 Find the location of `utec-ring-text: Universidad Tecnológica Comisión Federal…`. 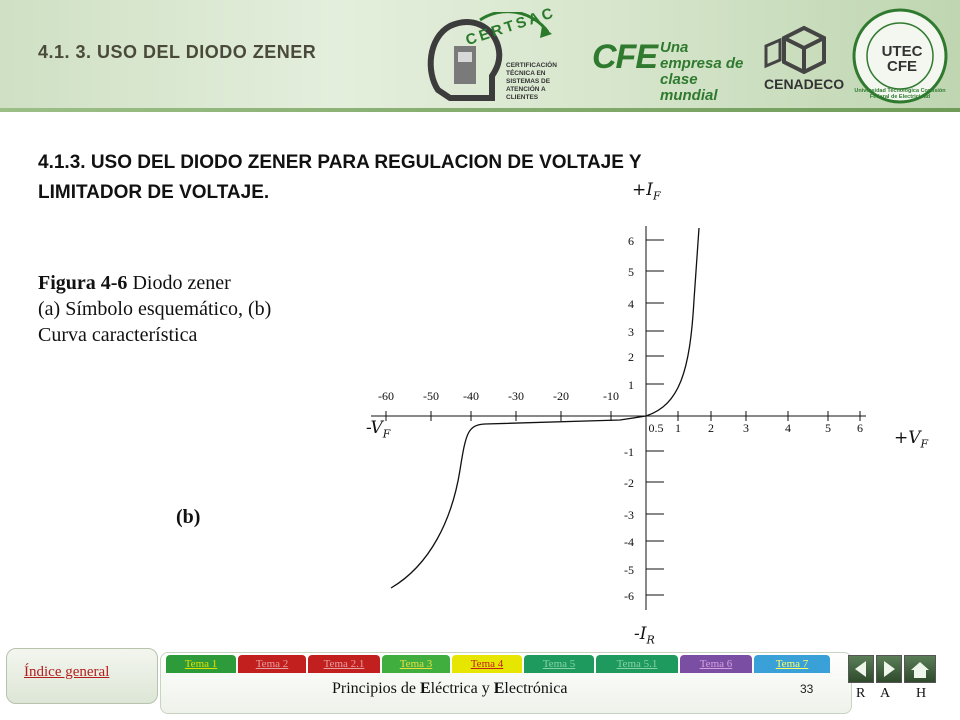

utec-ring-text: Universidad Tecnológica Comisión Federal… is located at coordinates (900, 94).